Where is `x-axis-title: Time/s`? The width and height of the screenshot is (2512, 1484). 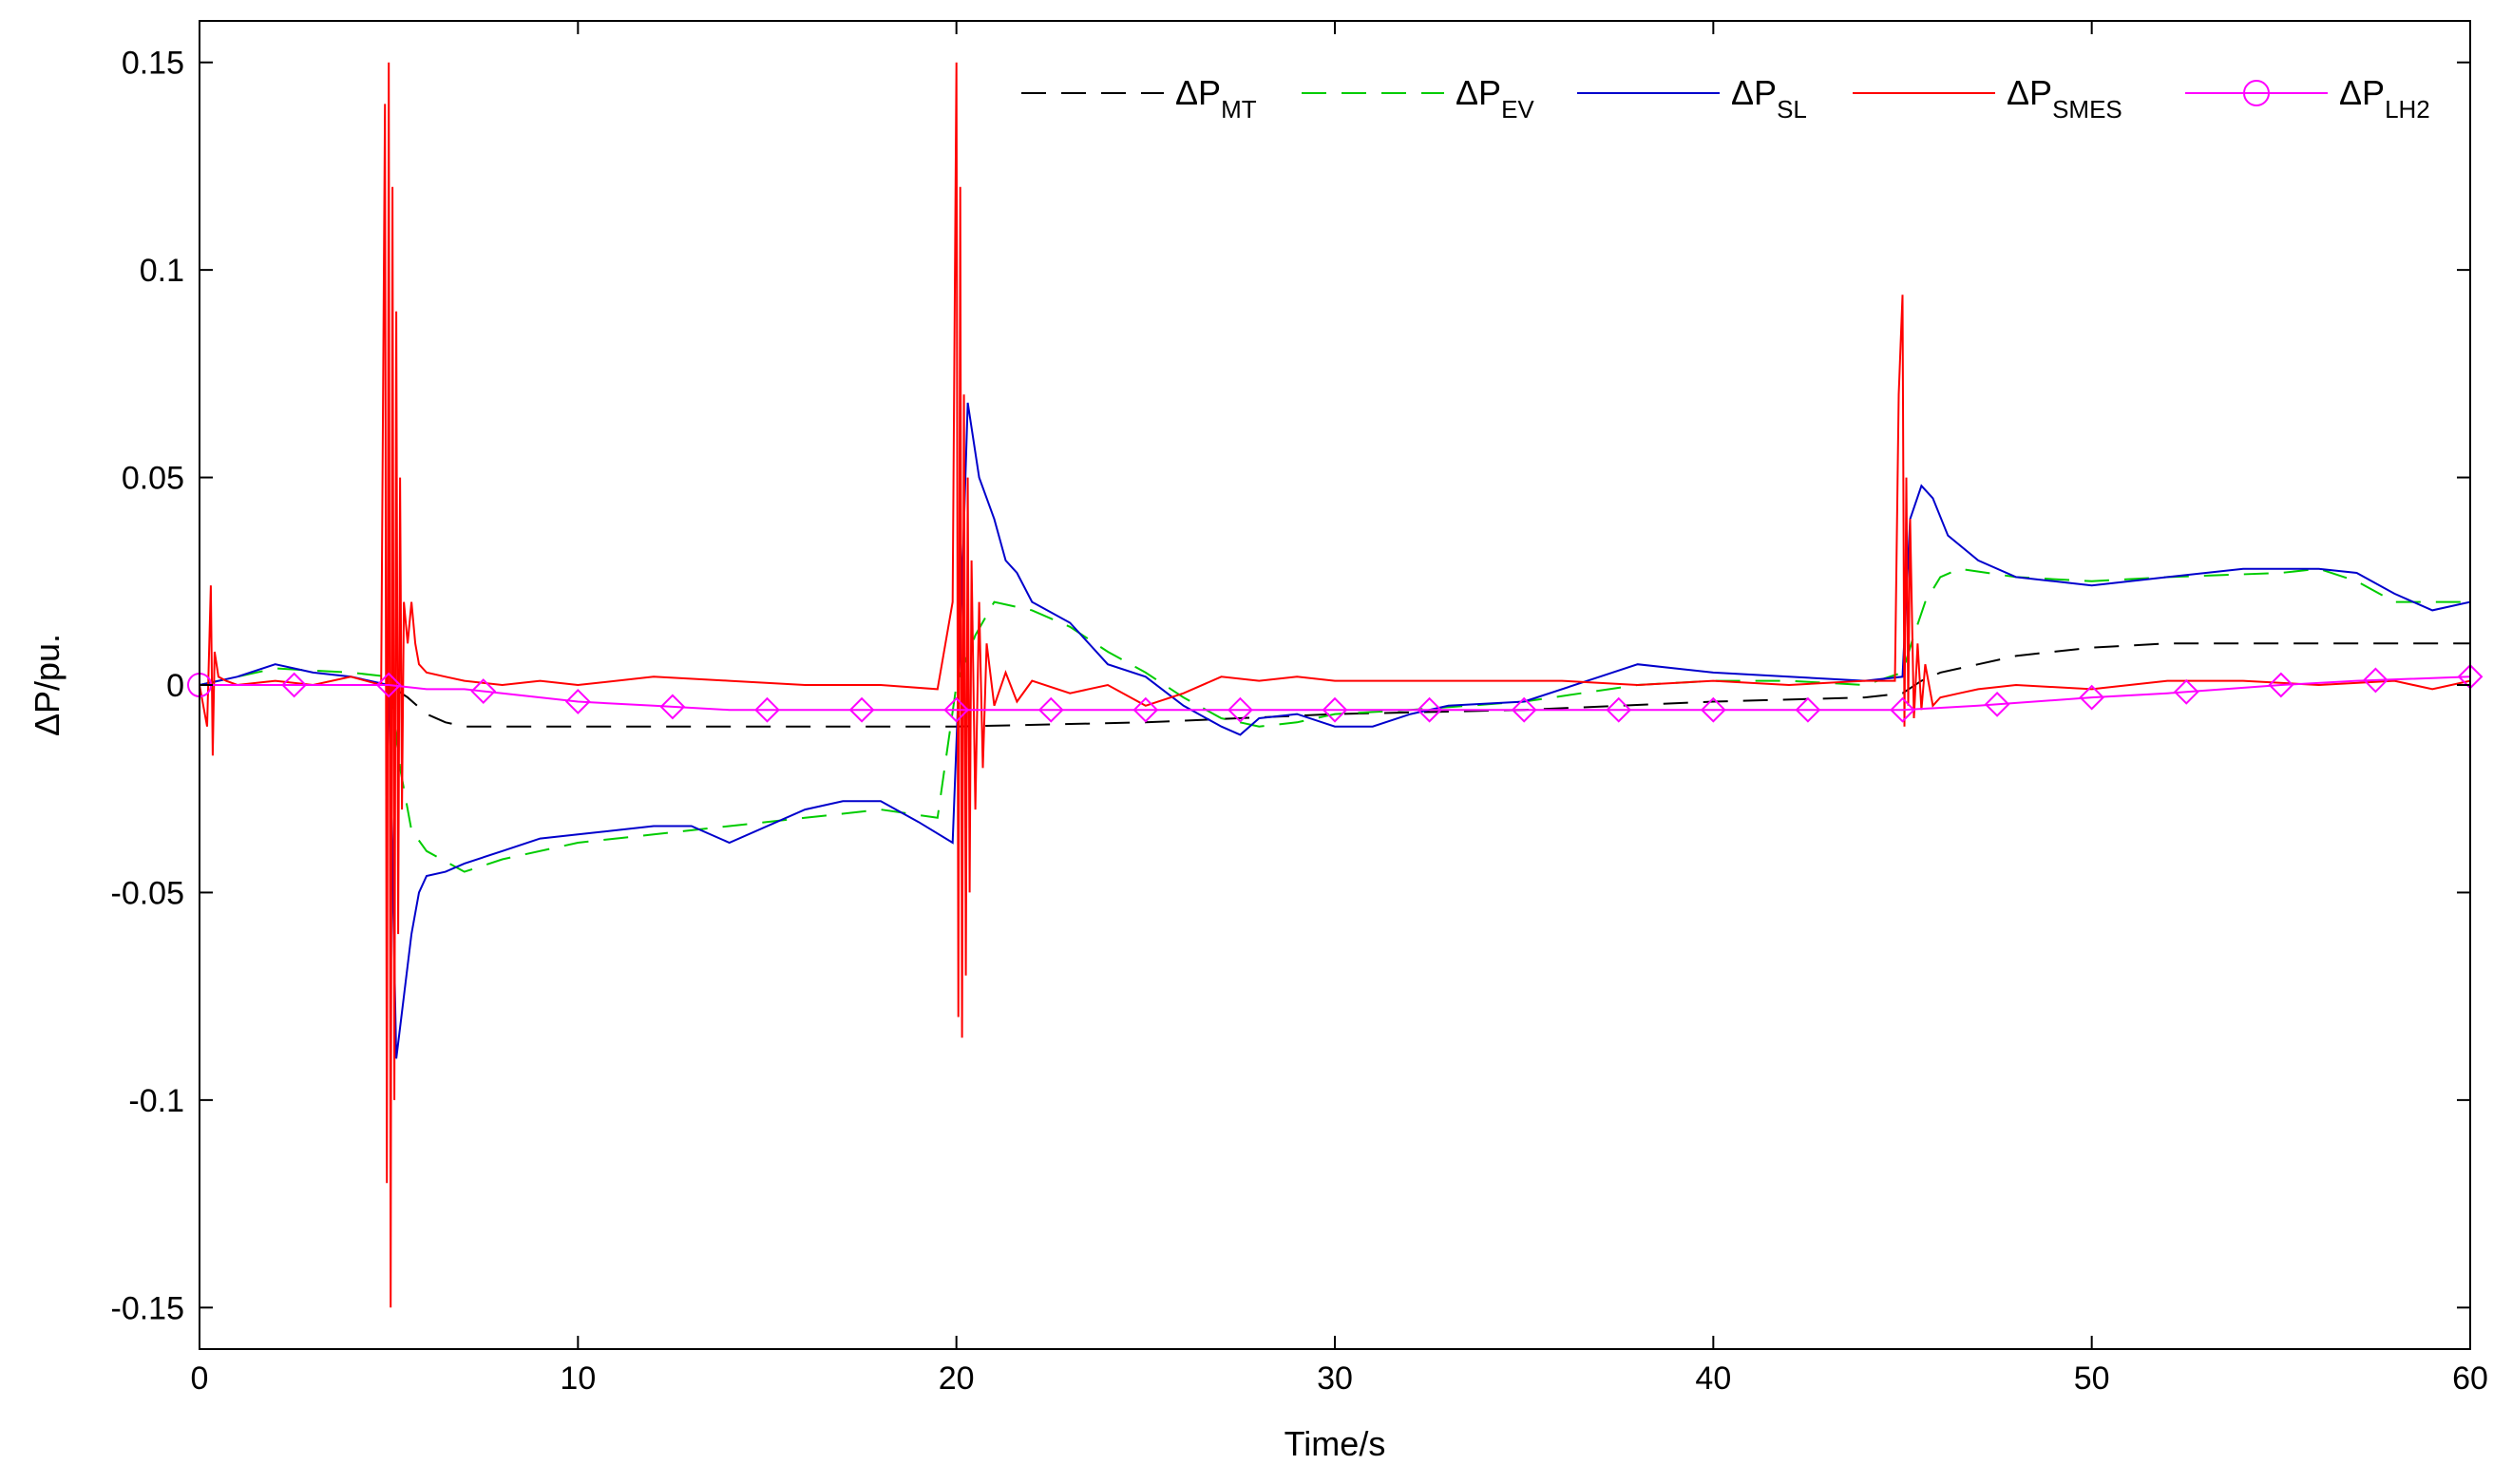 x-axis-title: Time/s is located at coordinates (1335, 1443).